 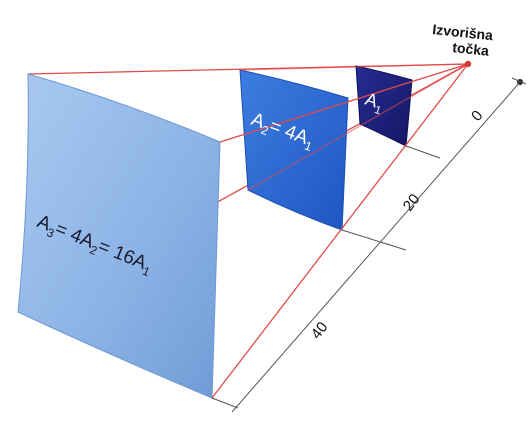 I want to click on dim-tick-a3, so click(x=225, y=403).